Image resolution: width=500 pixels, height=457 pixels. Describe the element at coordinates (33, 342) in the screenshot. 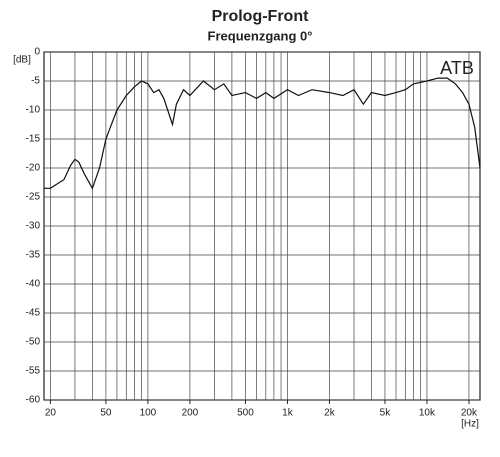

I see `y-tick-label: -50` at that location.